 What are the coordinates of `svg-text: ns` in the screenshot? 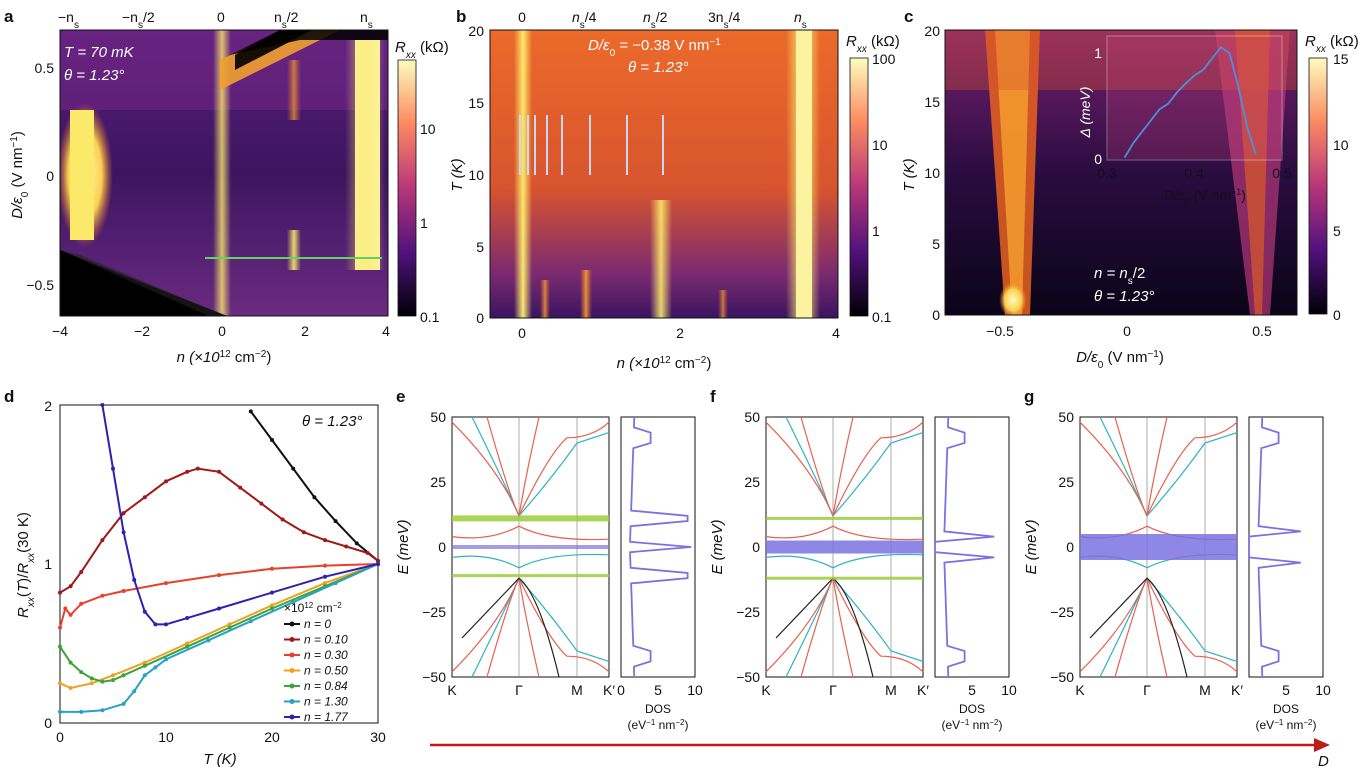 It's located at (366, 20).